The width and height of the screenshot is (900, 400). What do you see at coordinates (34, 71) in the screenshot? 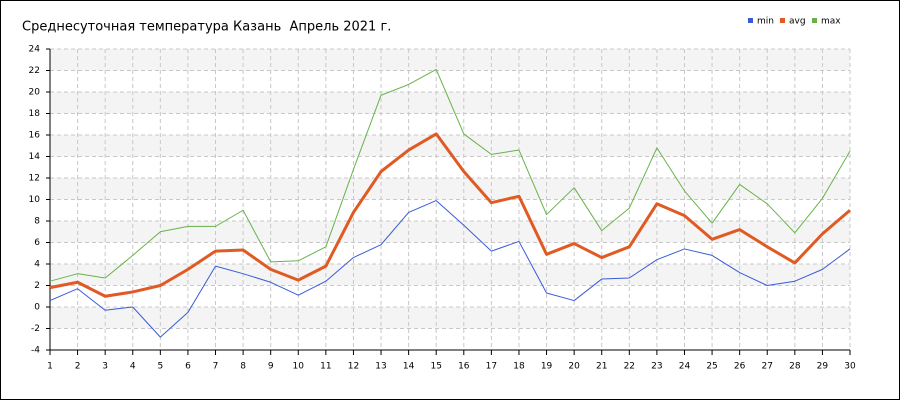
I see `y-tick-label: 22` at bounding box center [34, 71].